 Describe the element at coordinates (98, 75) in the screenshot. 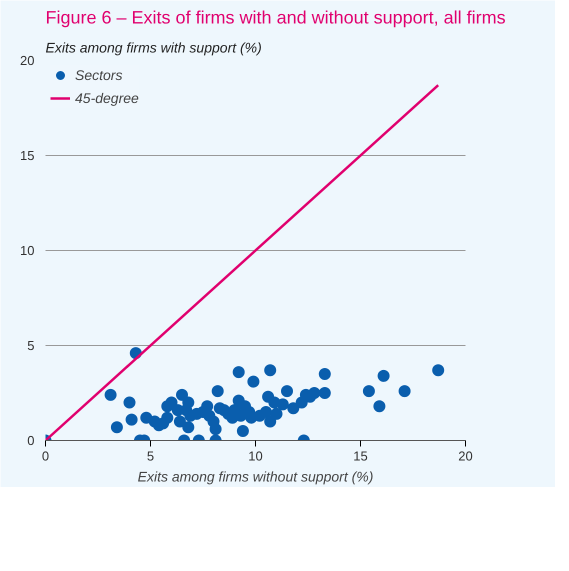

I see `legend-label: Sectors` at that location.